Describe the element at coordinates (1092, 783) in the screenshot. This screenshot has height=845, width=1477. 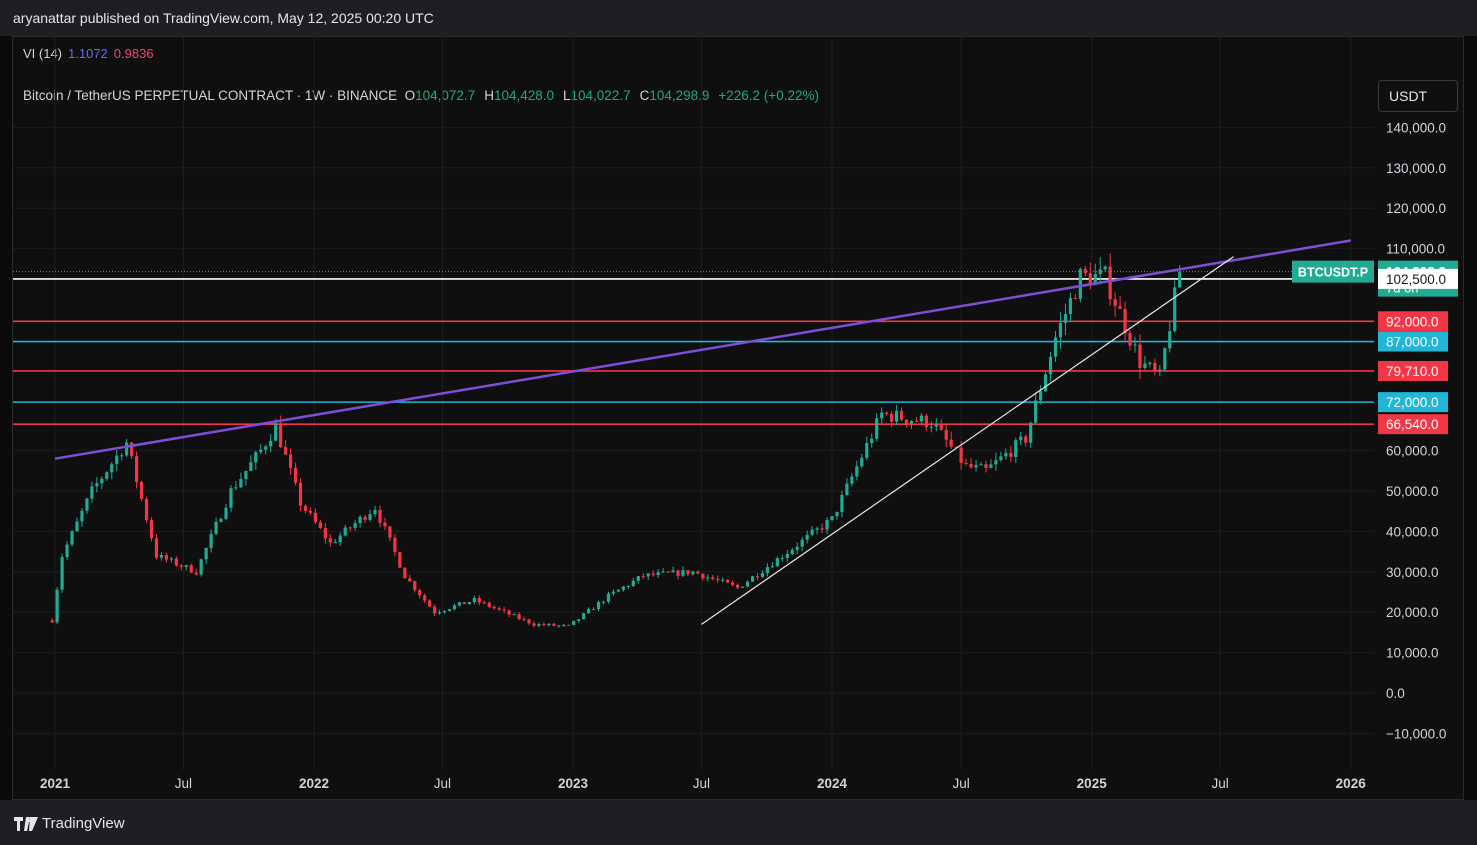
I see `time-tick-label: 2025` at that location.